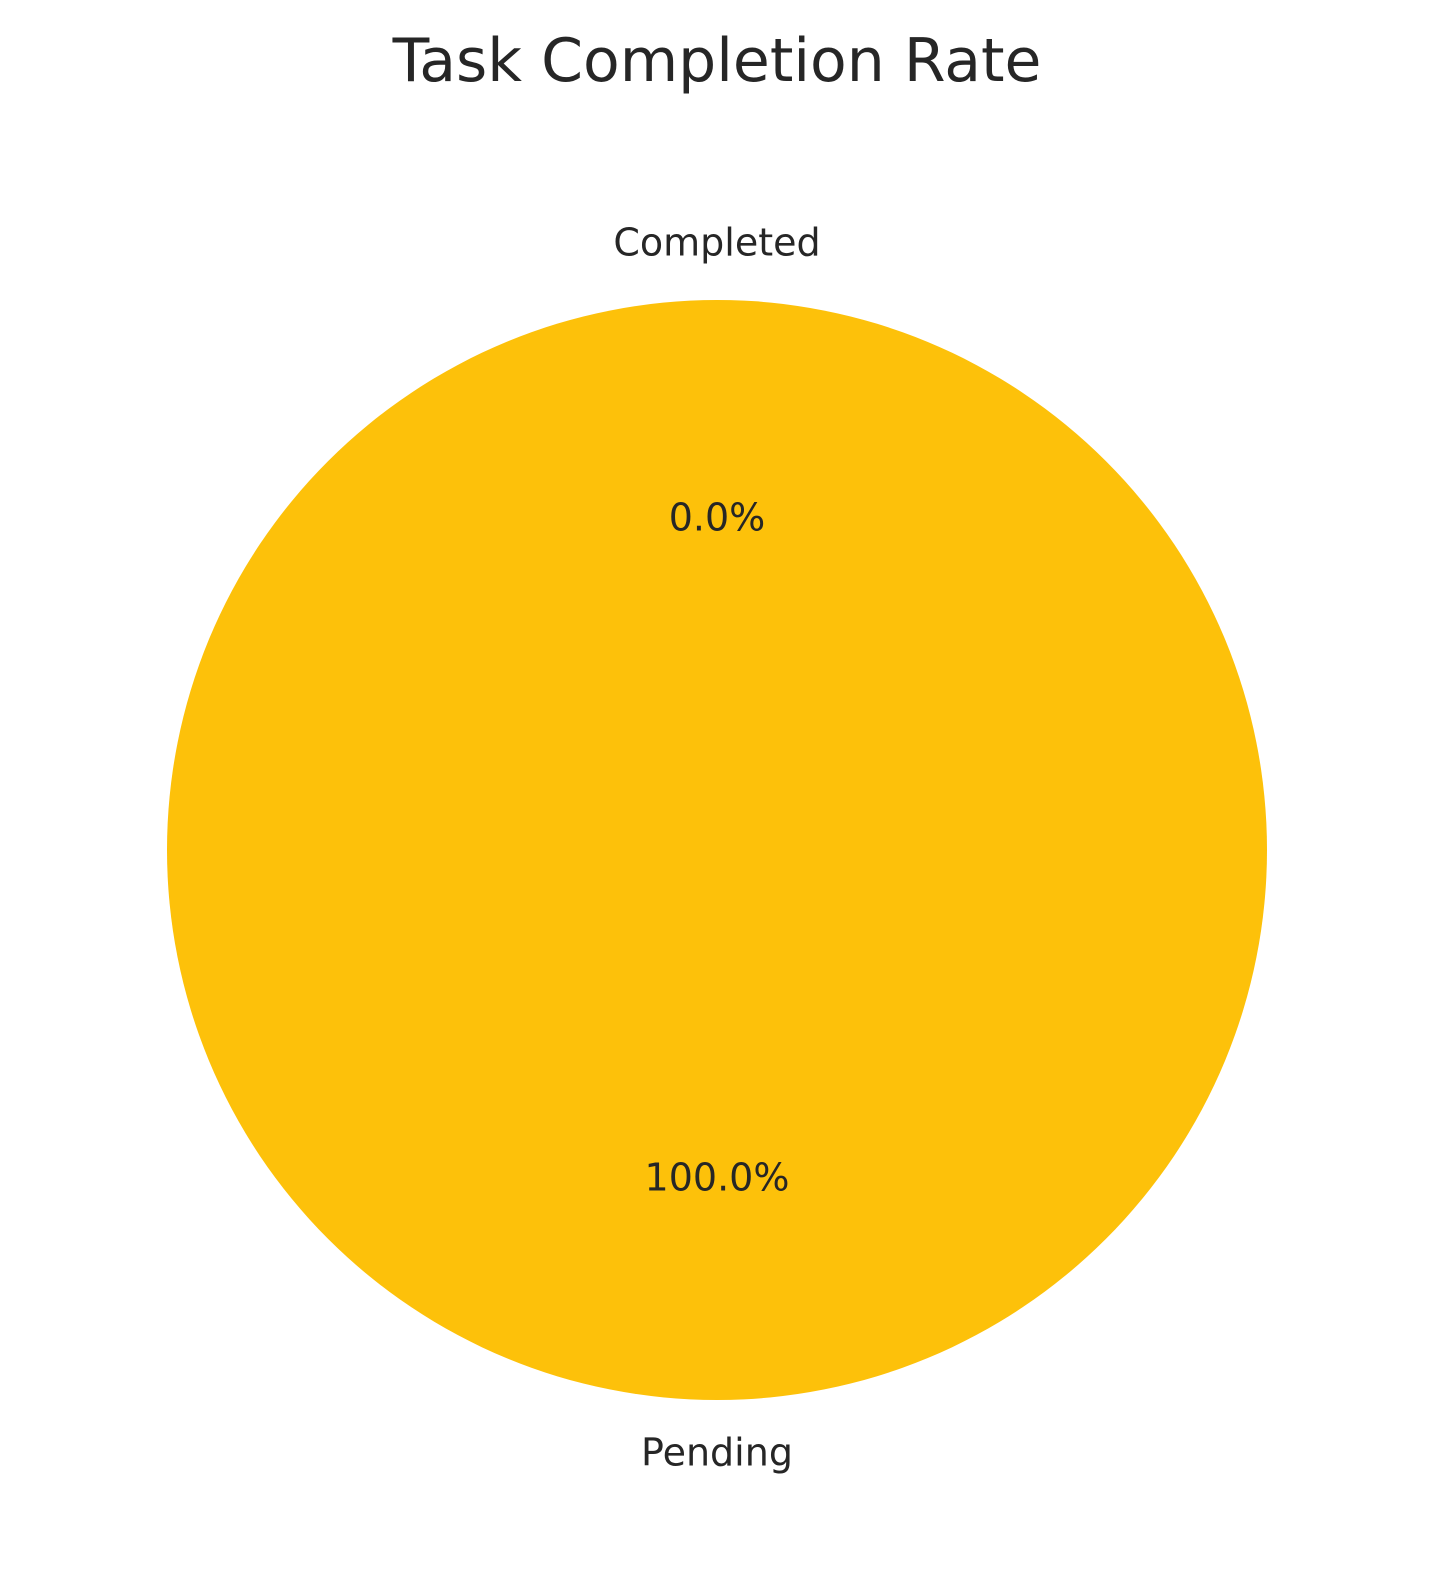 The image size is (1446, 1581). What do you see at coordinates (717, 518) in the screenshot?
I see `slice-pct-completed: 0.0%` at bounding box center [717, 518].